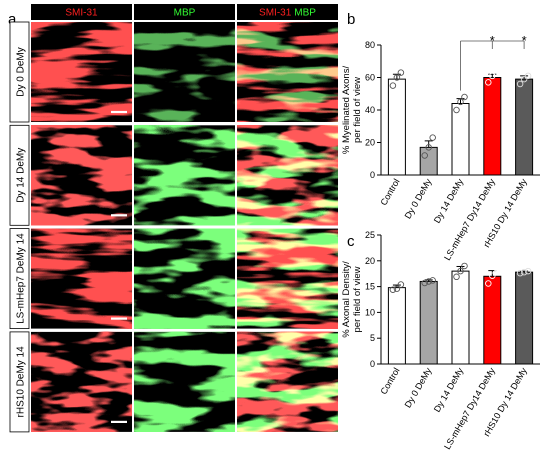 The image size is (550, 453). I want to click on y-tick-label: 15, so click(370, 287).